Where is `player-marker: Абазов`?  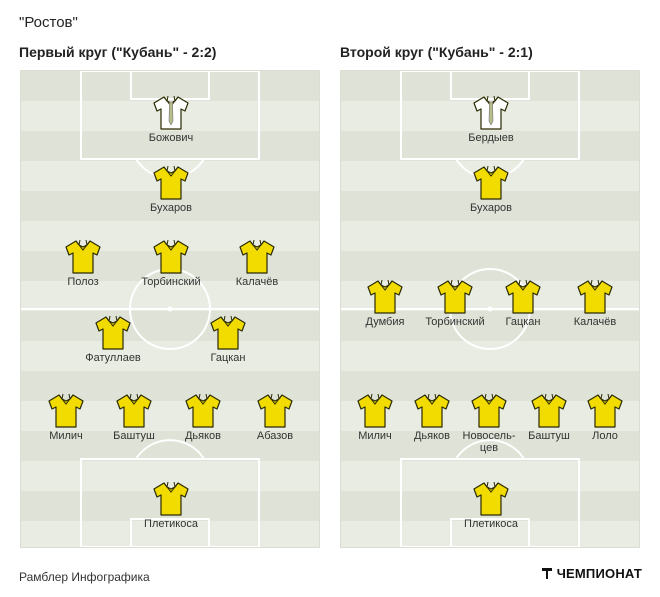 player-marker: Абазов is located at coordinates (274, 417).